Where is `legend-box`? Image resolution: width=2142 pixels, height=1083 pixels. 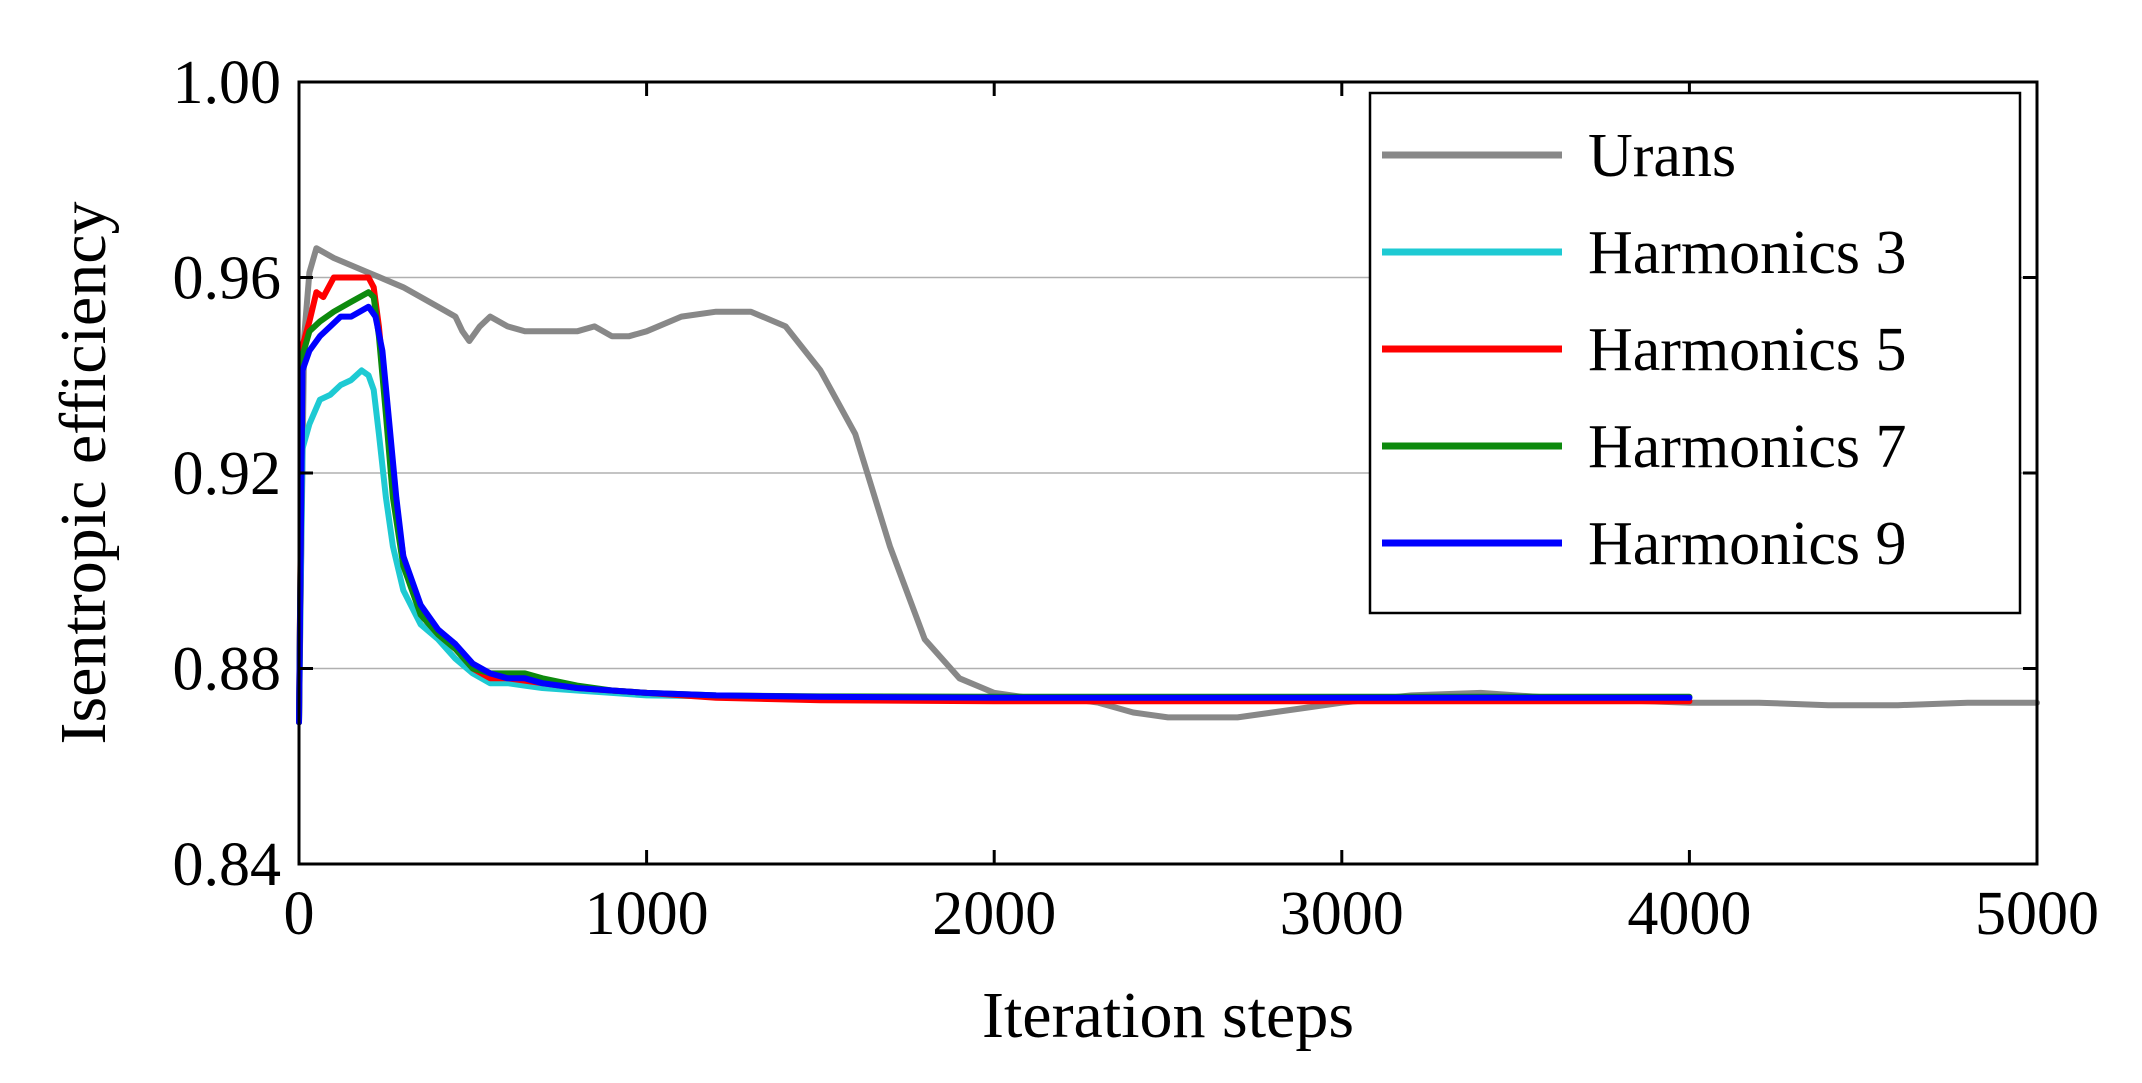 legend-box is located at coordinates (1695, 353).